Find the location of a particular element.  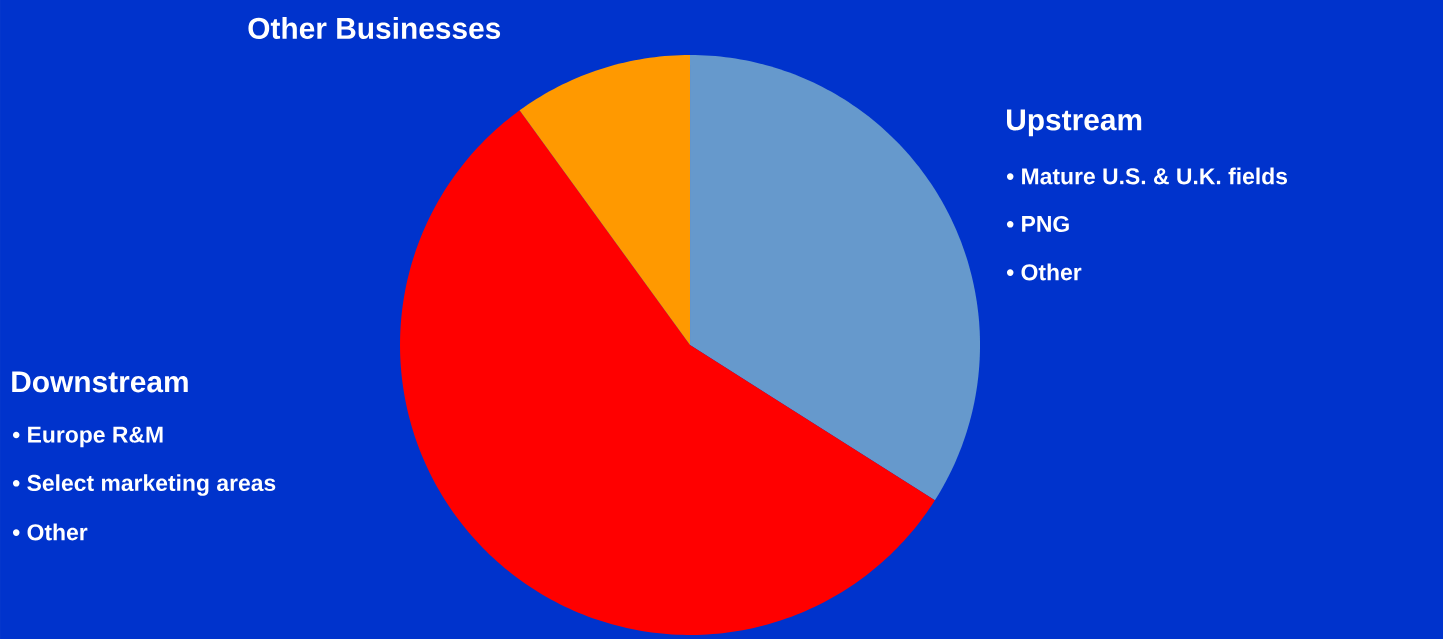

text: • Mature U.S. & U.K. fields is located at coordinates (1147, 176).